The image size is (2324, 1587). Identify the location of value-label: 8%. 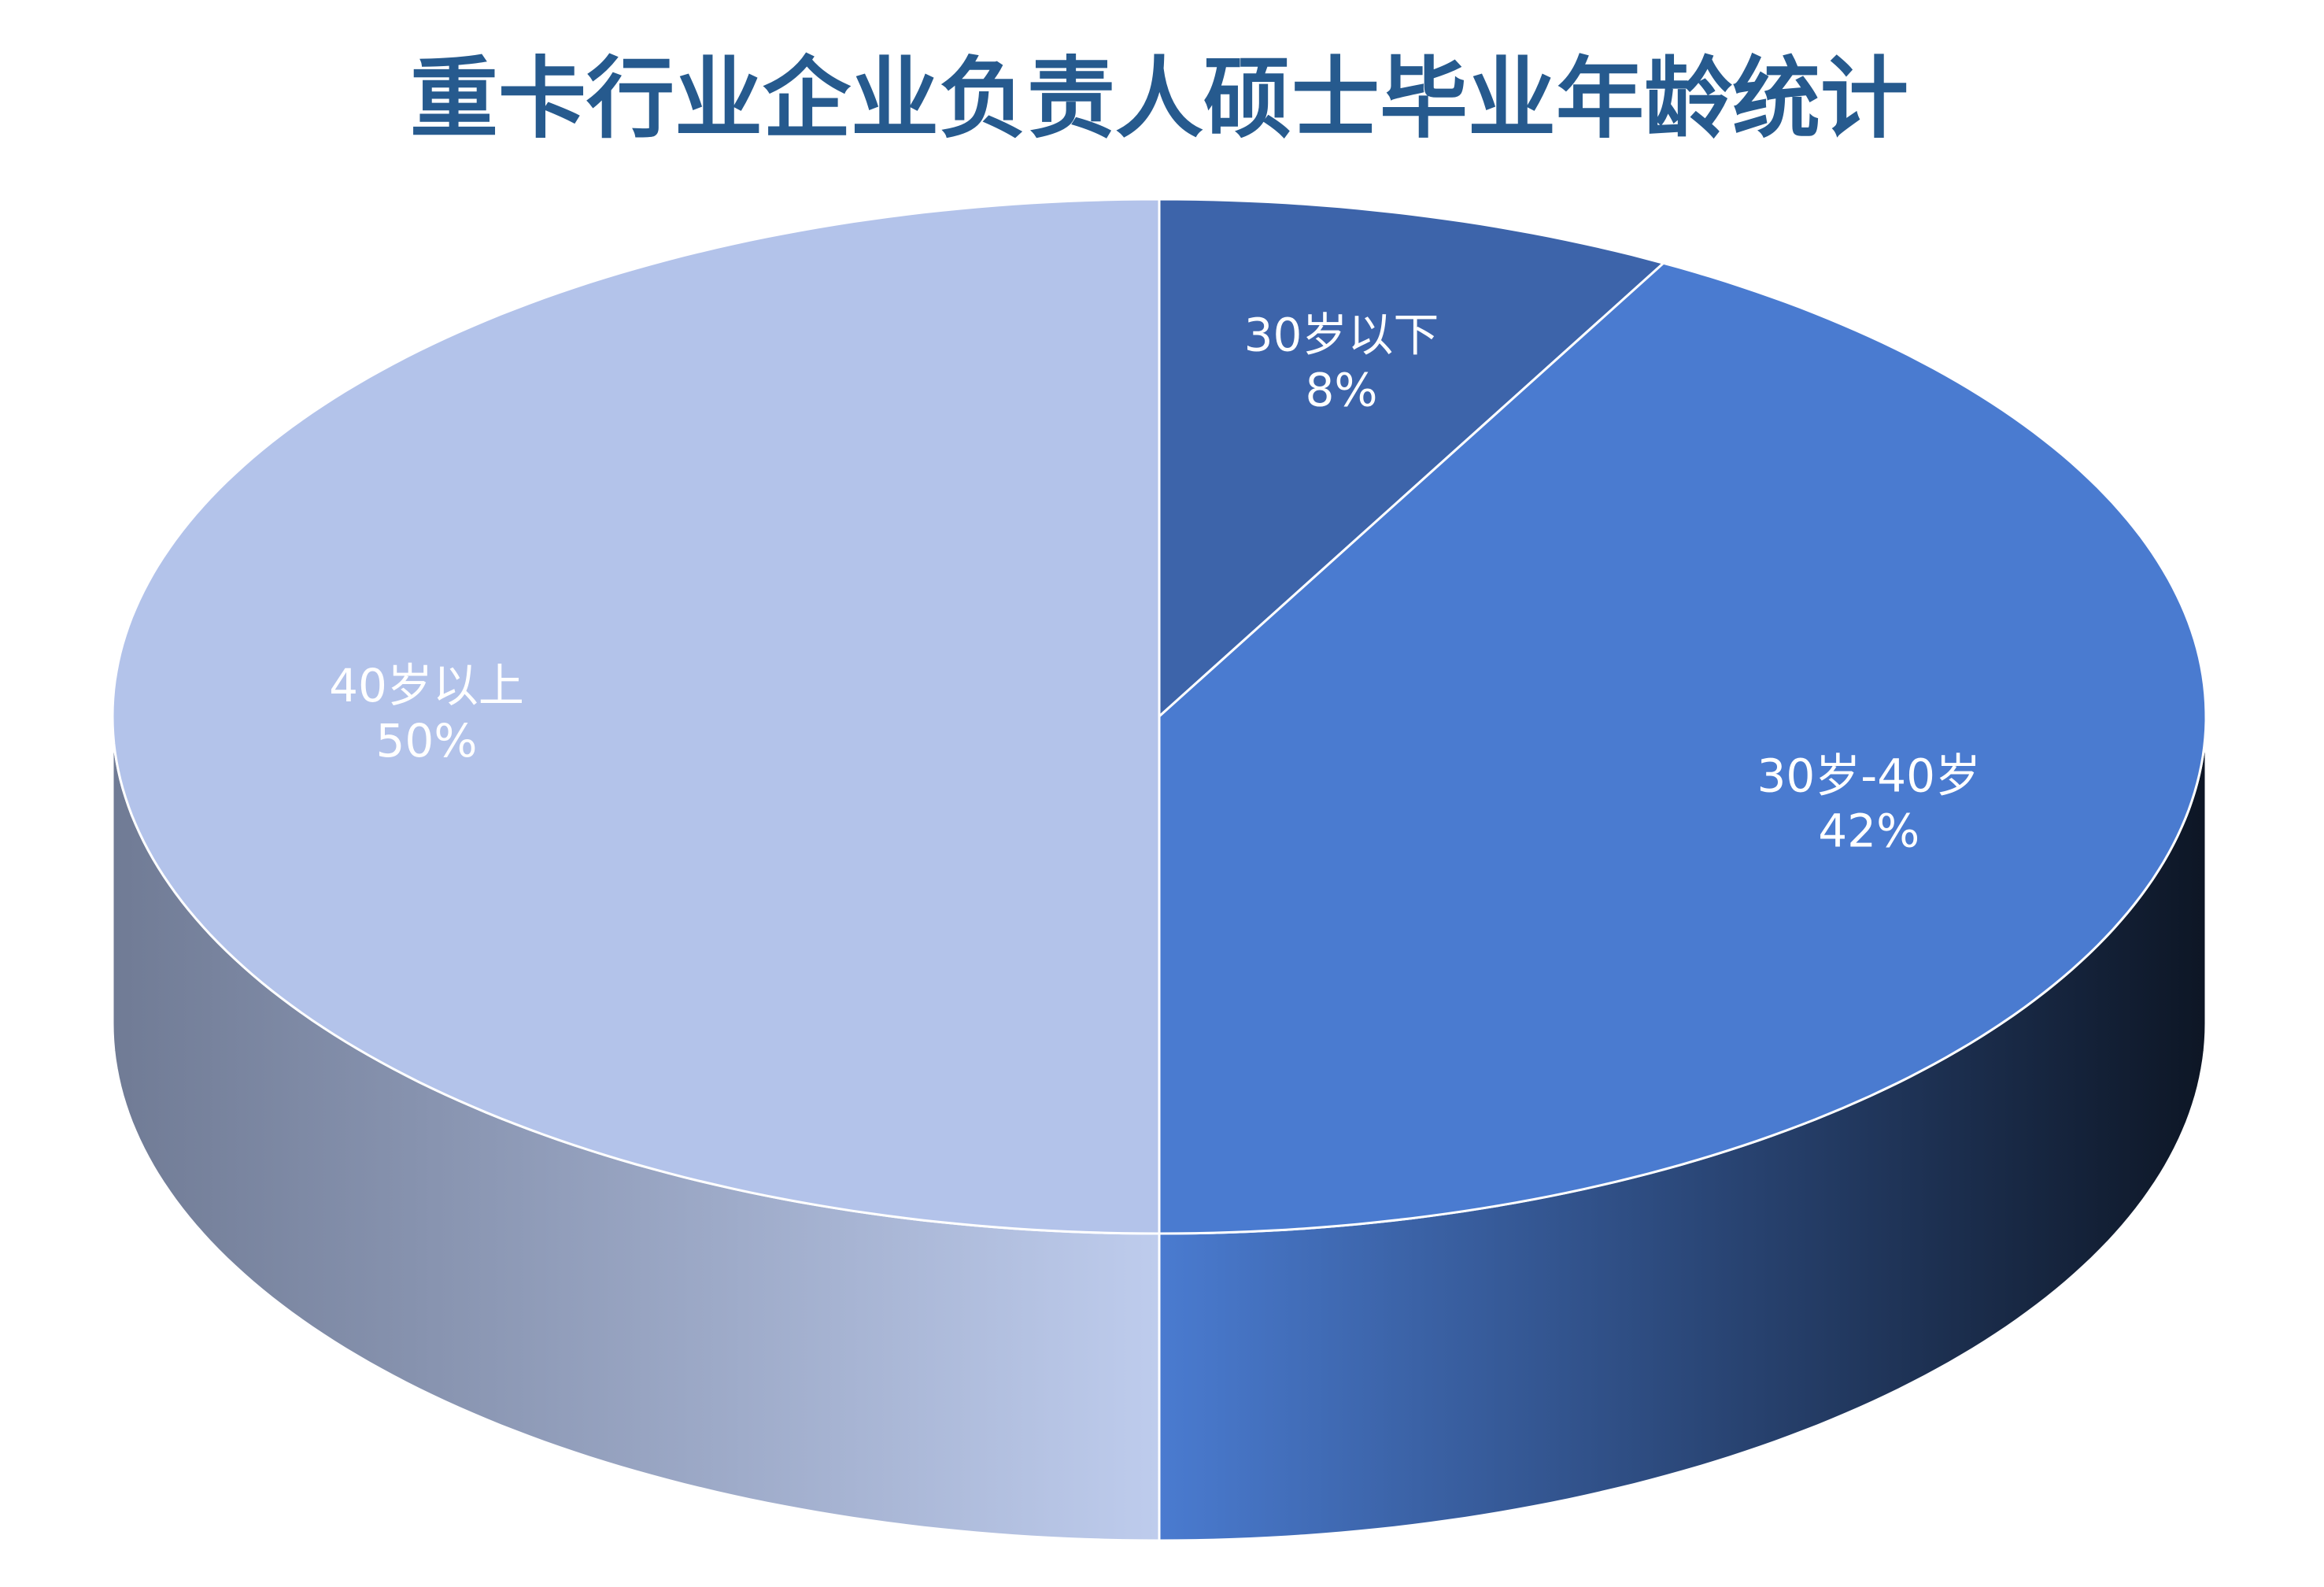
(1342, 390).